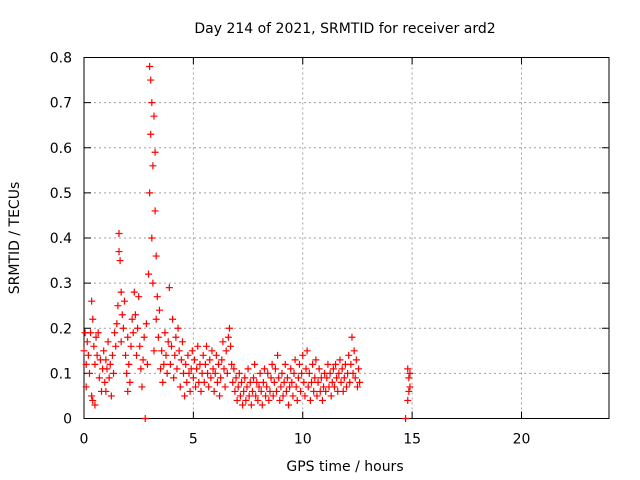 The height and width of the screenshot is (480, 640). What do you see at coordinates (61, 239) in the screenshot?
I see `y-tick-label: 0.4` at bounding box center [61, 239].